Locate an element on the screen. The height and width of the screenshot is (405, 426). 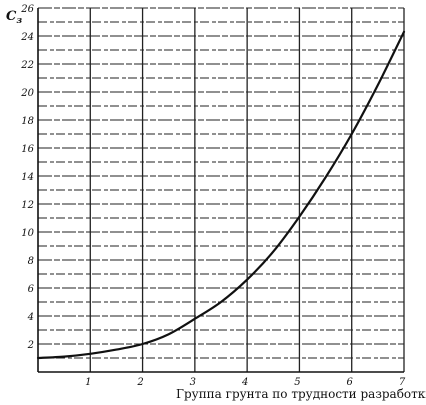
x-tick-label: 1 is located at coordinates (88, 382).